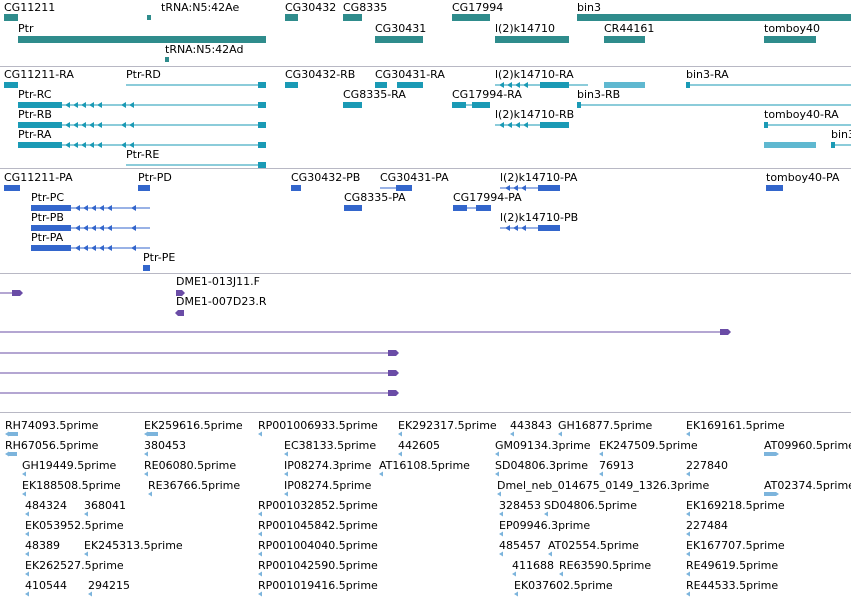 Image resolution: width=851 pixels, height=602 pixels. What do you see at coordinates (311, 7) in the screenshot?
I see `gene-label: CG30432` at bounding box center [311, 7].